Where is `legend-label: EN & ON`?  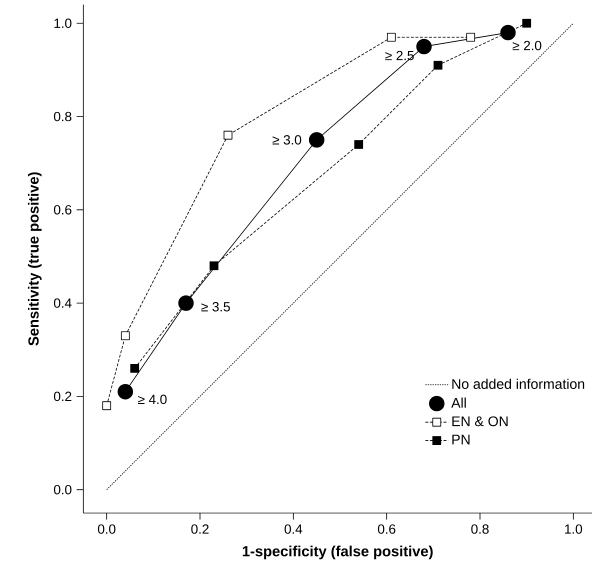
legend-label: EN & ON is located at coordinates (480, 421).